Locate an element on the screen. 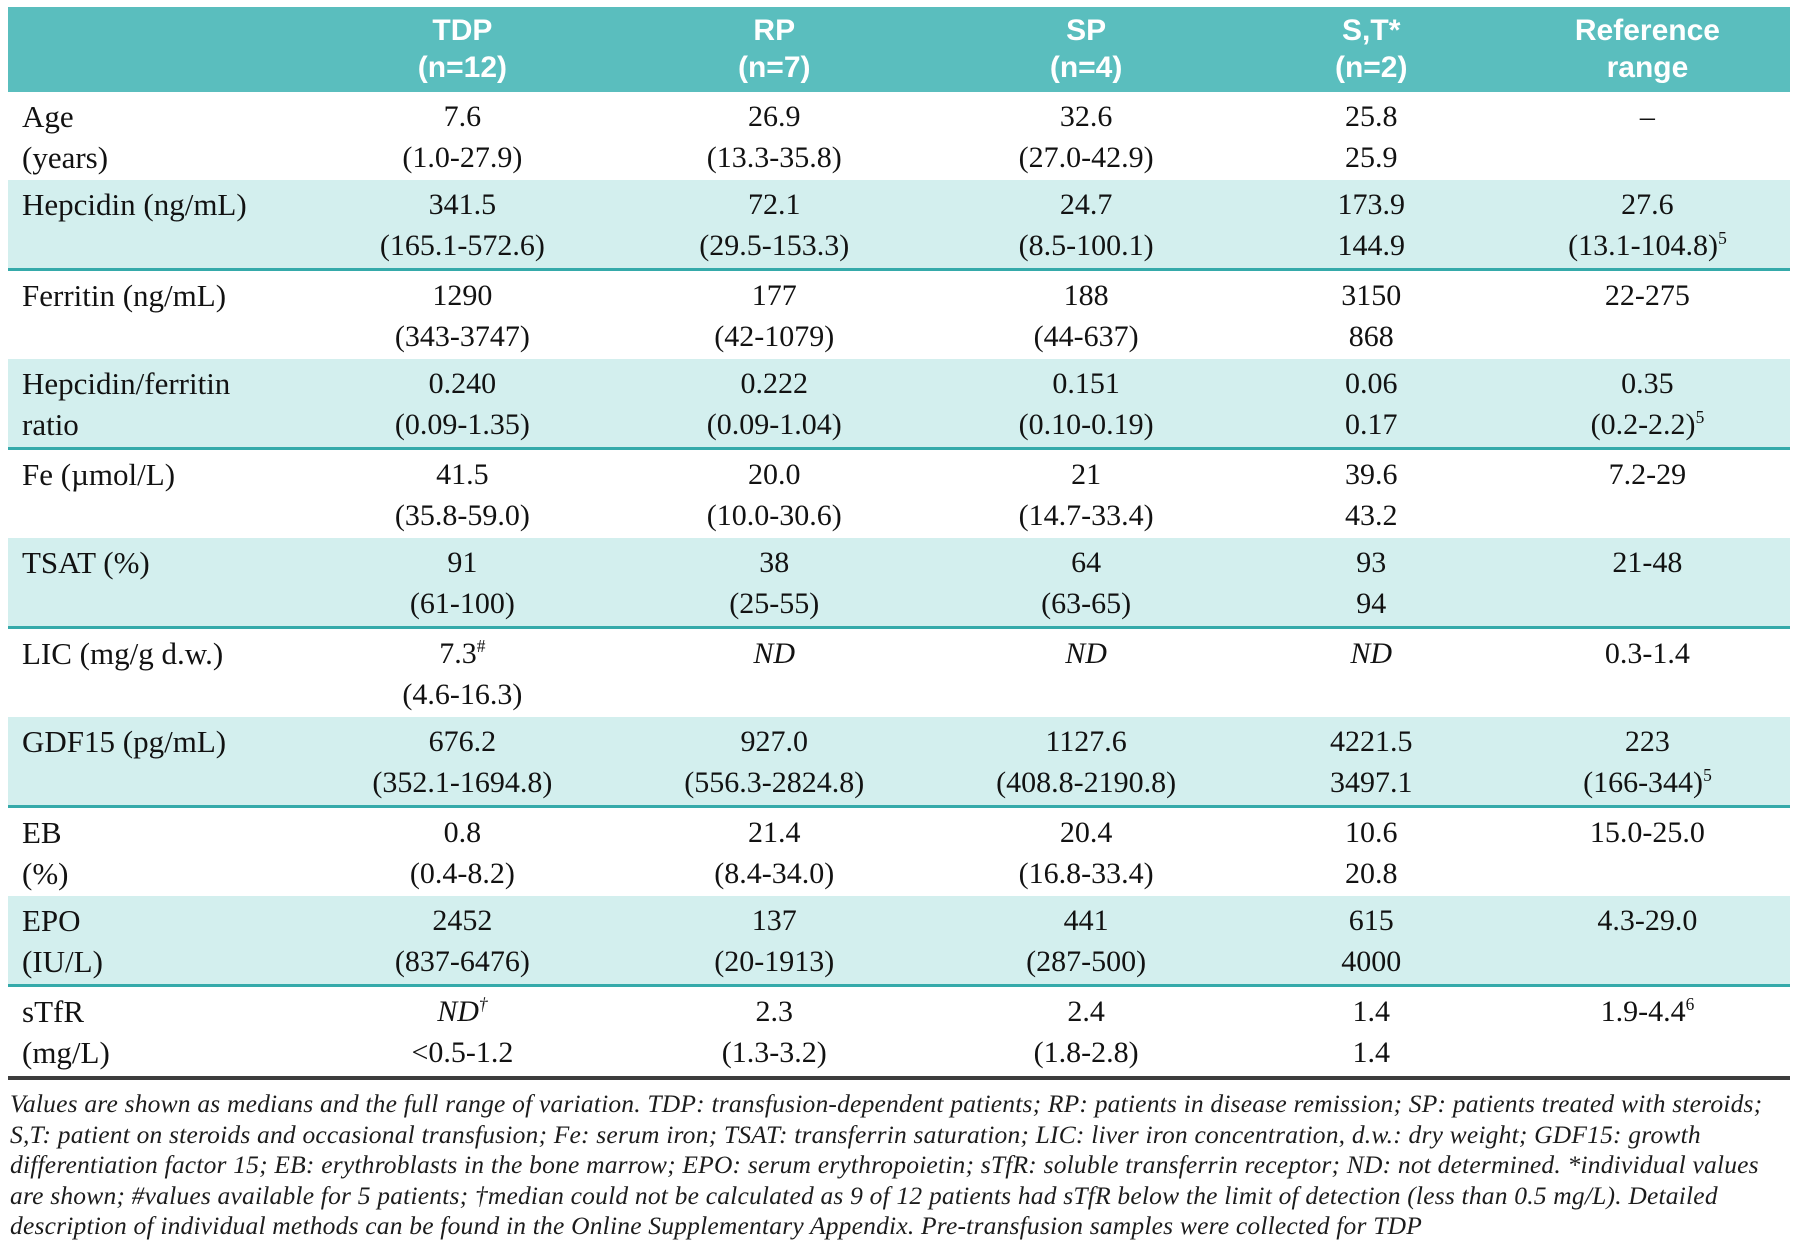 This screenshot has height=1242, width=1800. row-label: Hepcidin/ferritin ratio is located at coordinates (159, 404).